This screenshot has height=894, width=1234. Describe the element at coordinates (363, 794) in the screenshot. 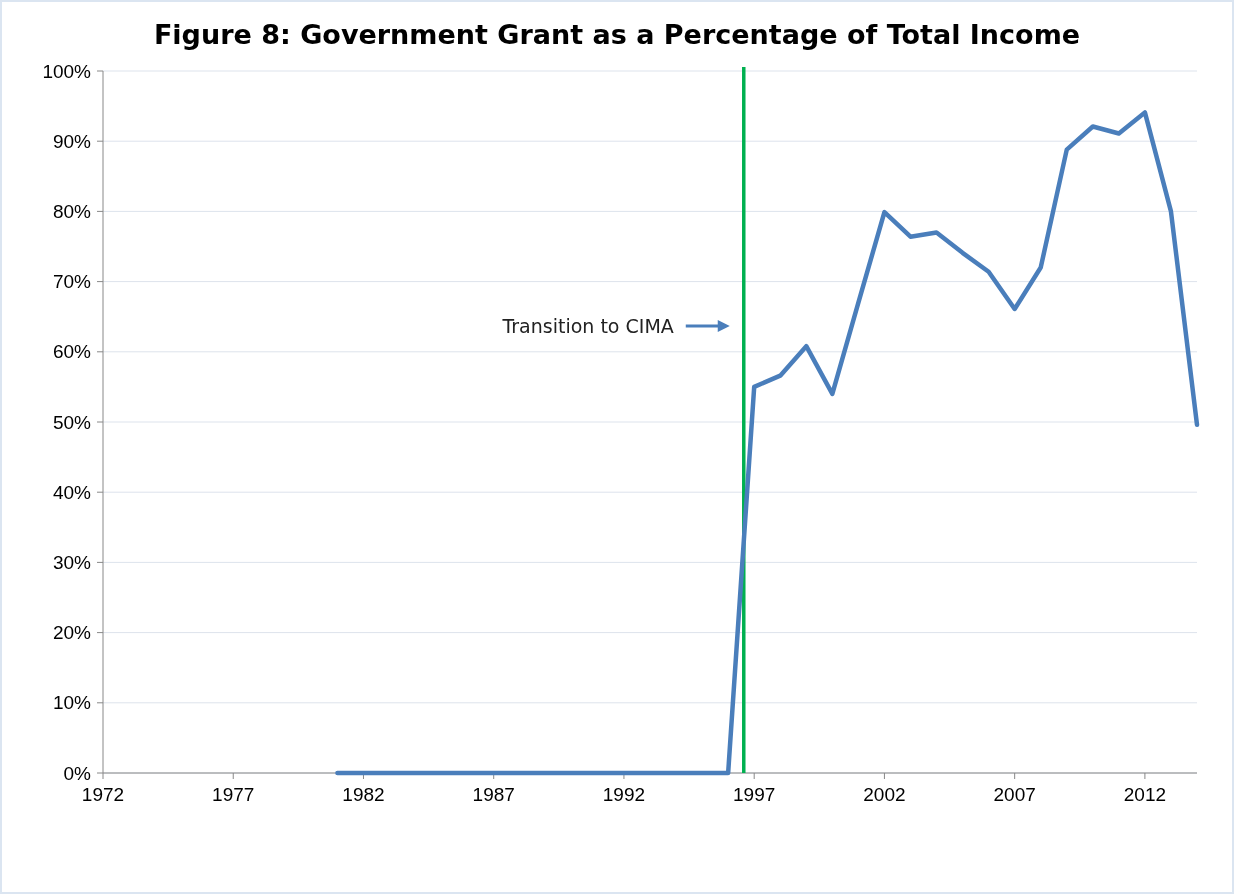

I see `x-tick-label: 1982` at that location.